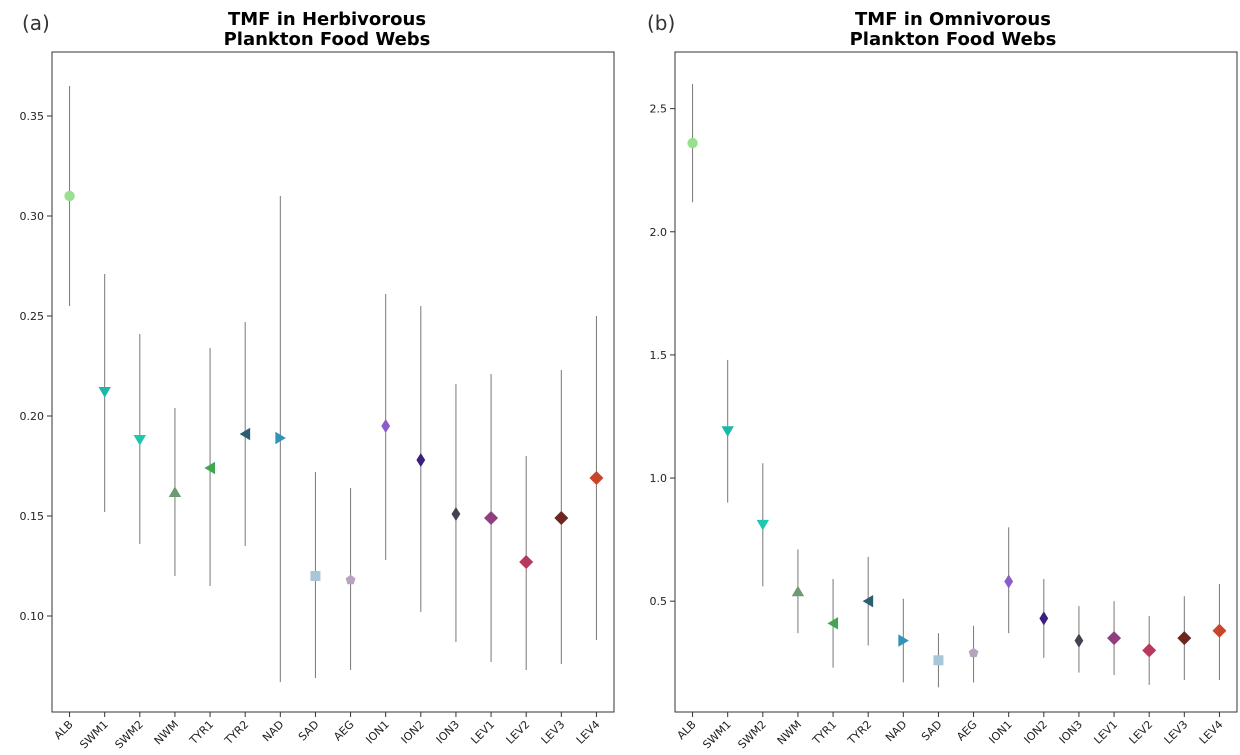  I want to click on panel-a-xtick-label: SWM1, so click(93, 734).